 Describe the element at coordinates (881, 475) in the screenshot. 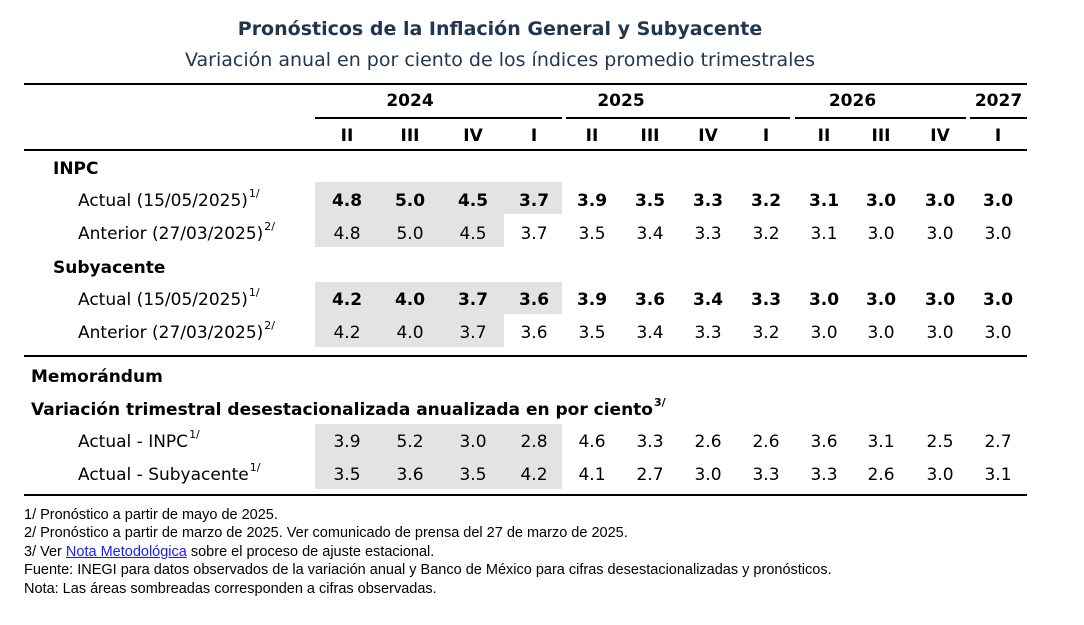

I see `table-cell: 2.6` at that location.